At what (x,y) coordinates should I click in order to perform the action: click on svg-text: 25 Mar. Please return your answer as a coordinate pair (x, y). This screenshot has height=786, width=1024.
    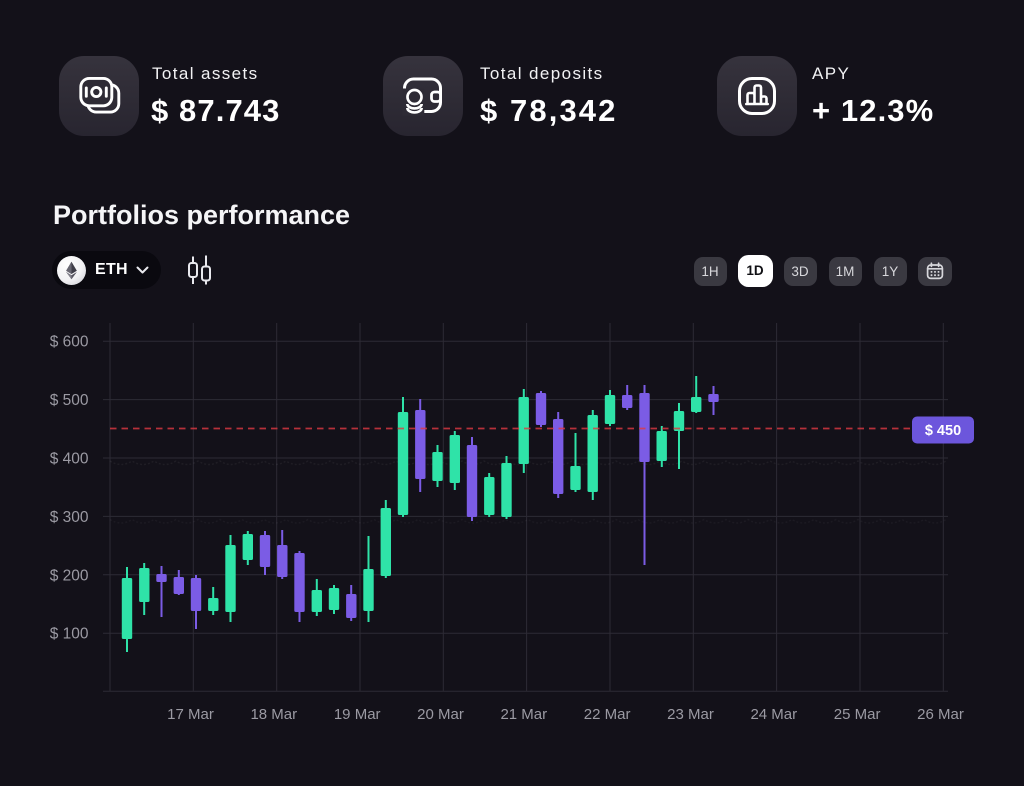
    Looking at the image, I should click on (857, 714).